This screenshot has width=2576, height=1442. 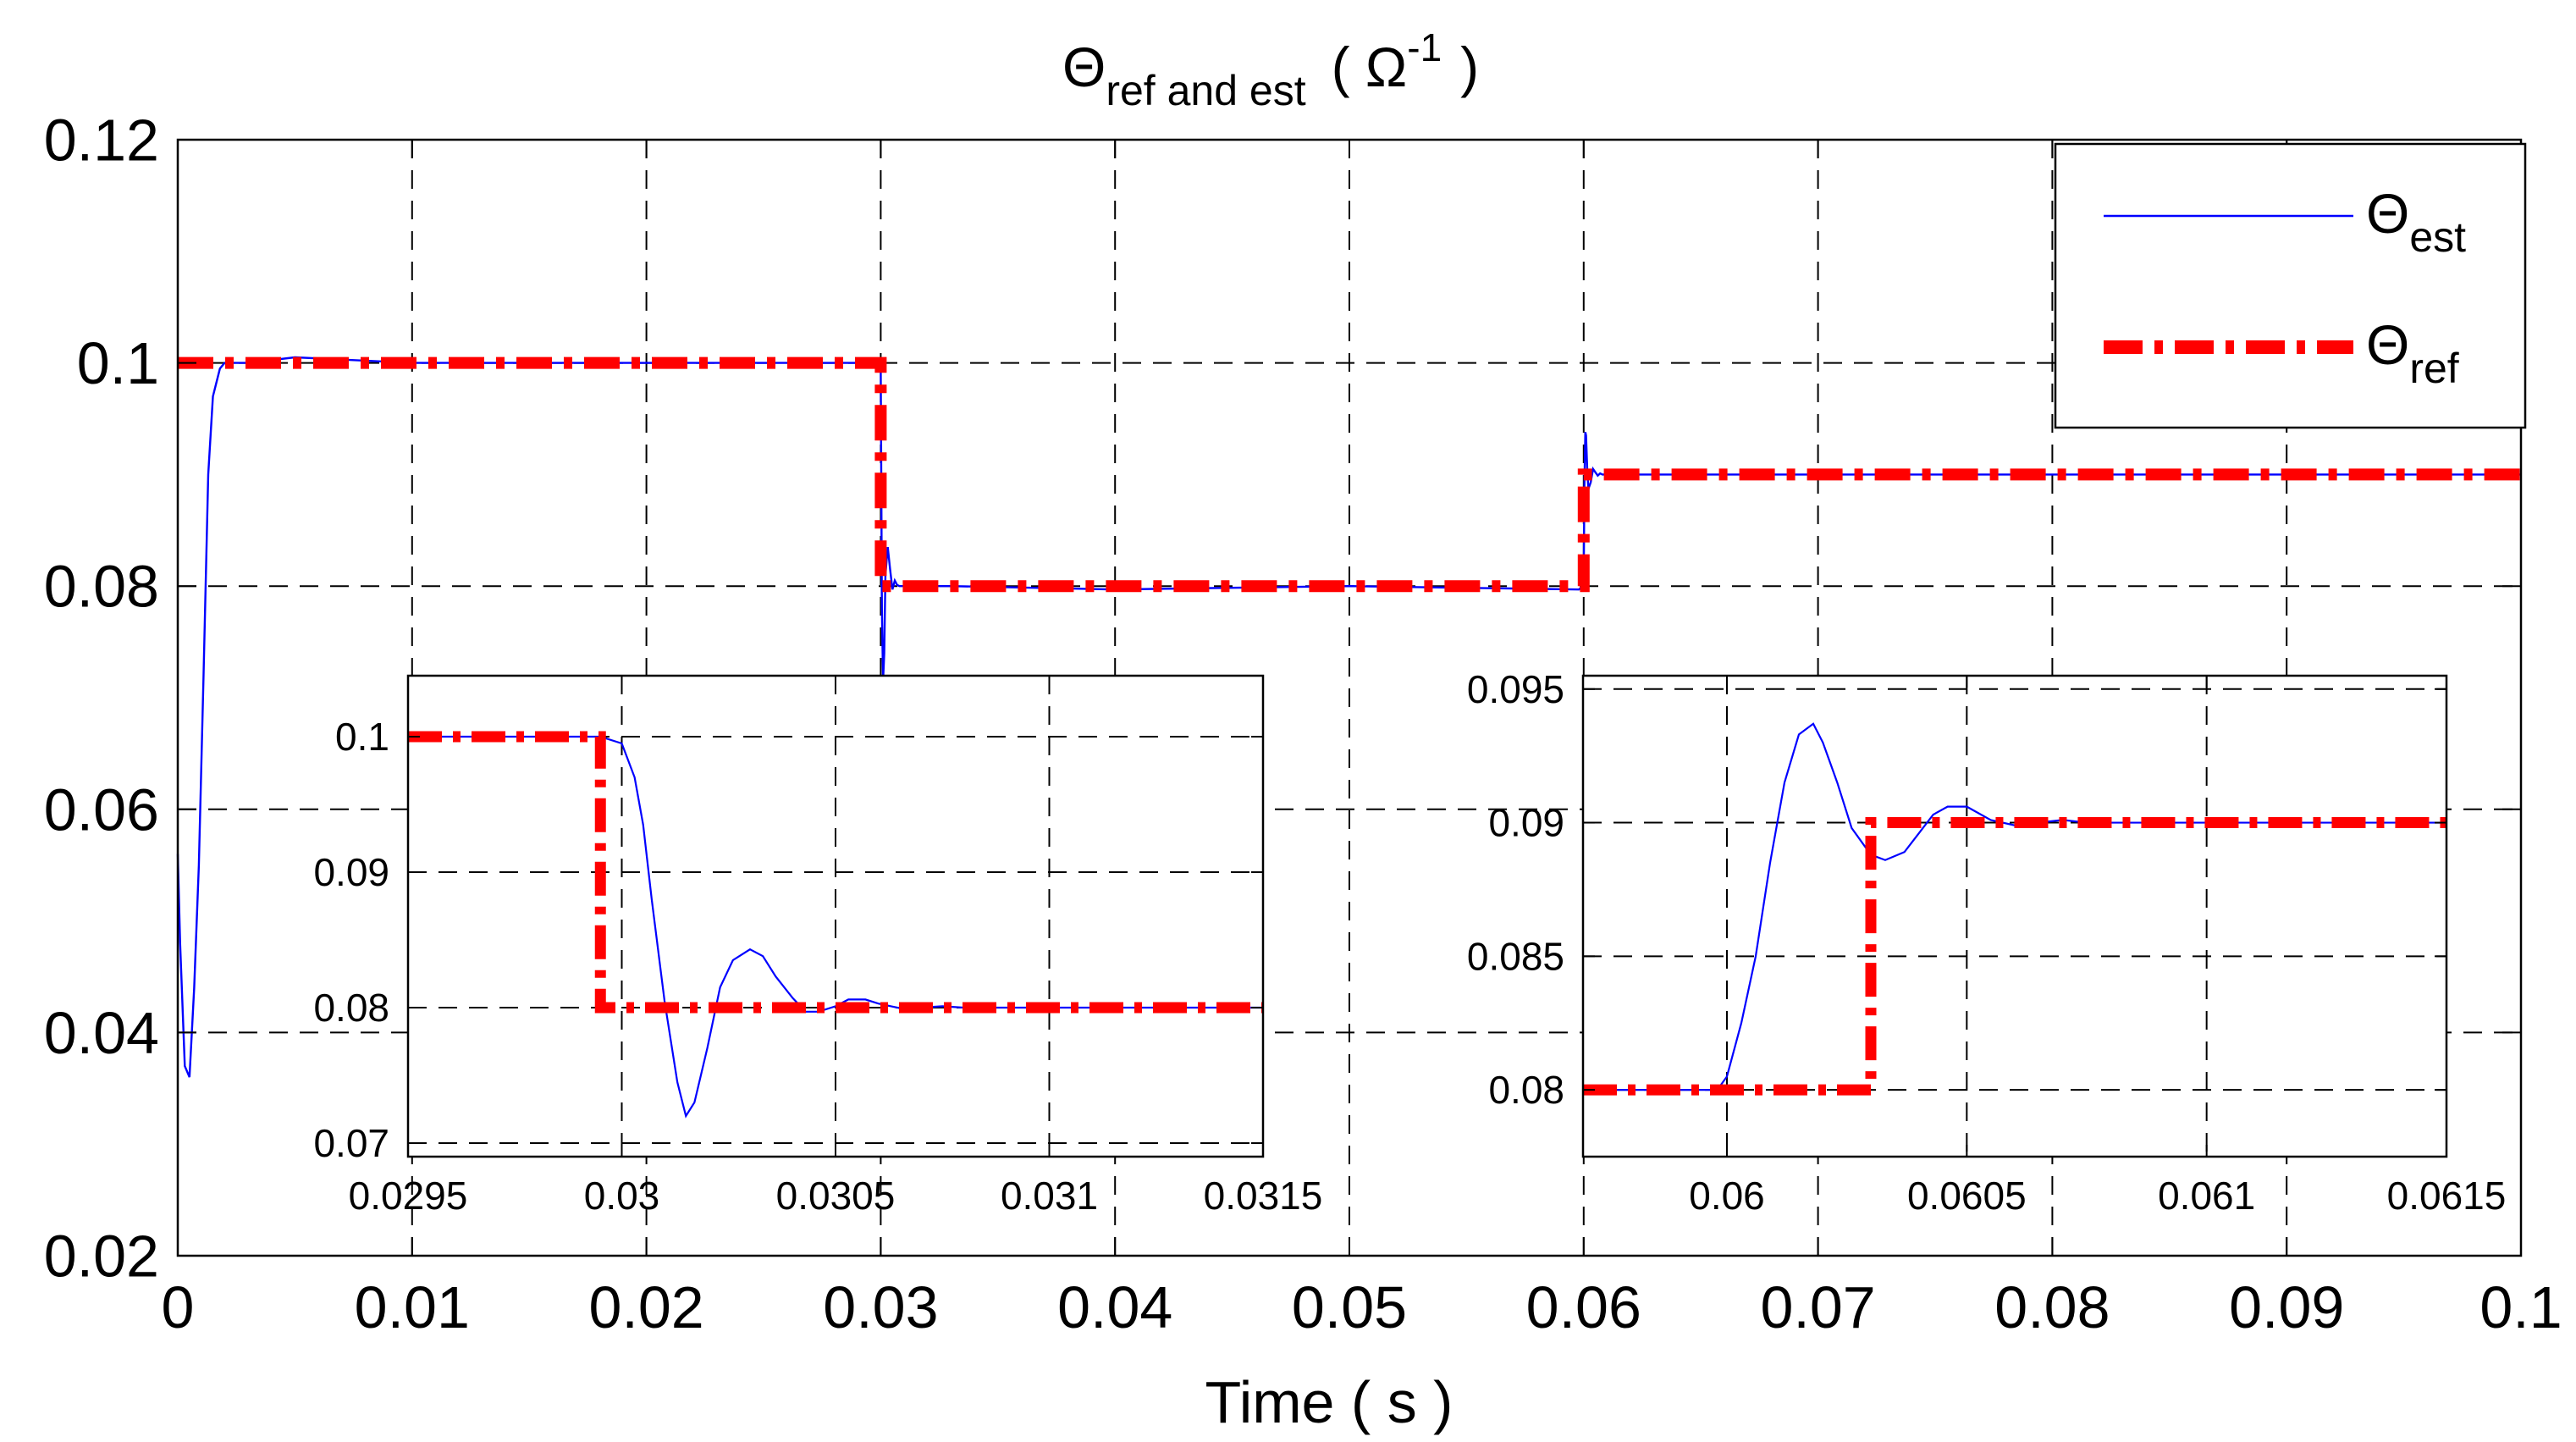 What do you see at coordinates (1817, 1307) in the screenshot?
I see `x-tick-label: 0.07` at bounding box center [1817, 1307].